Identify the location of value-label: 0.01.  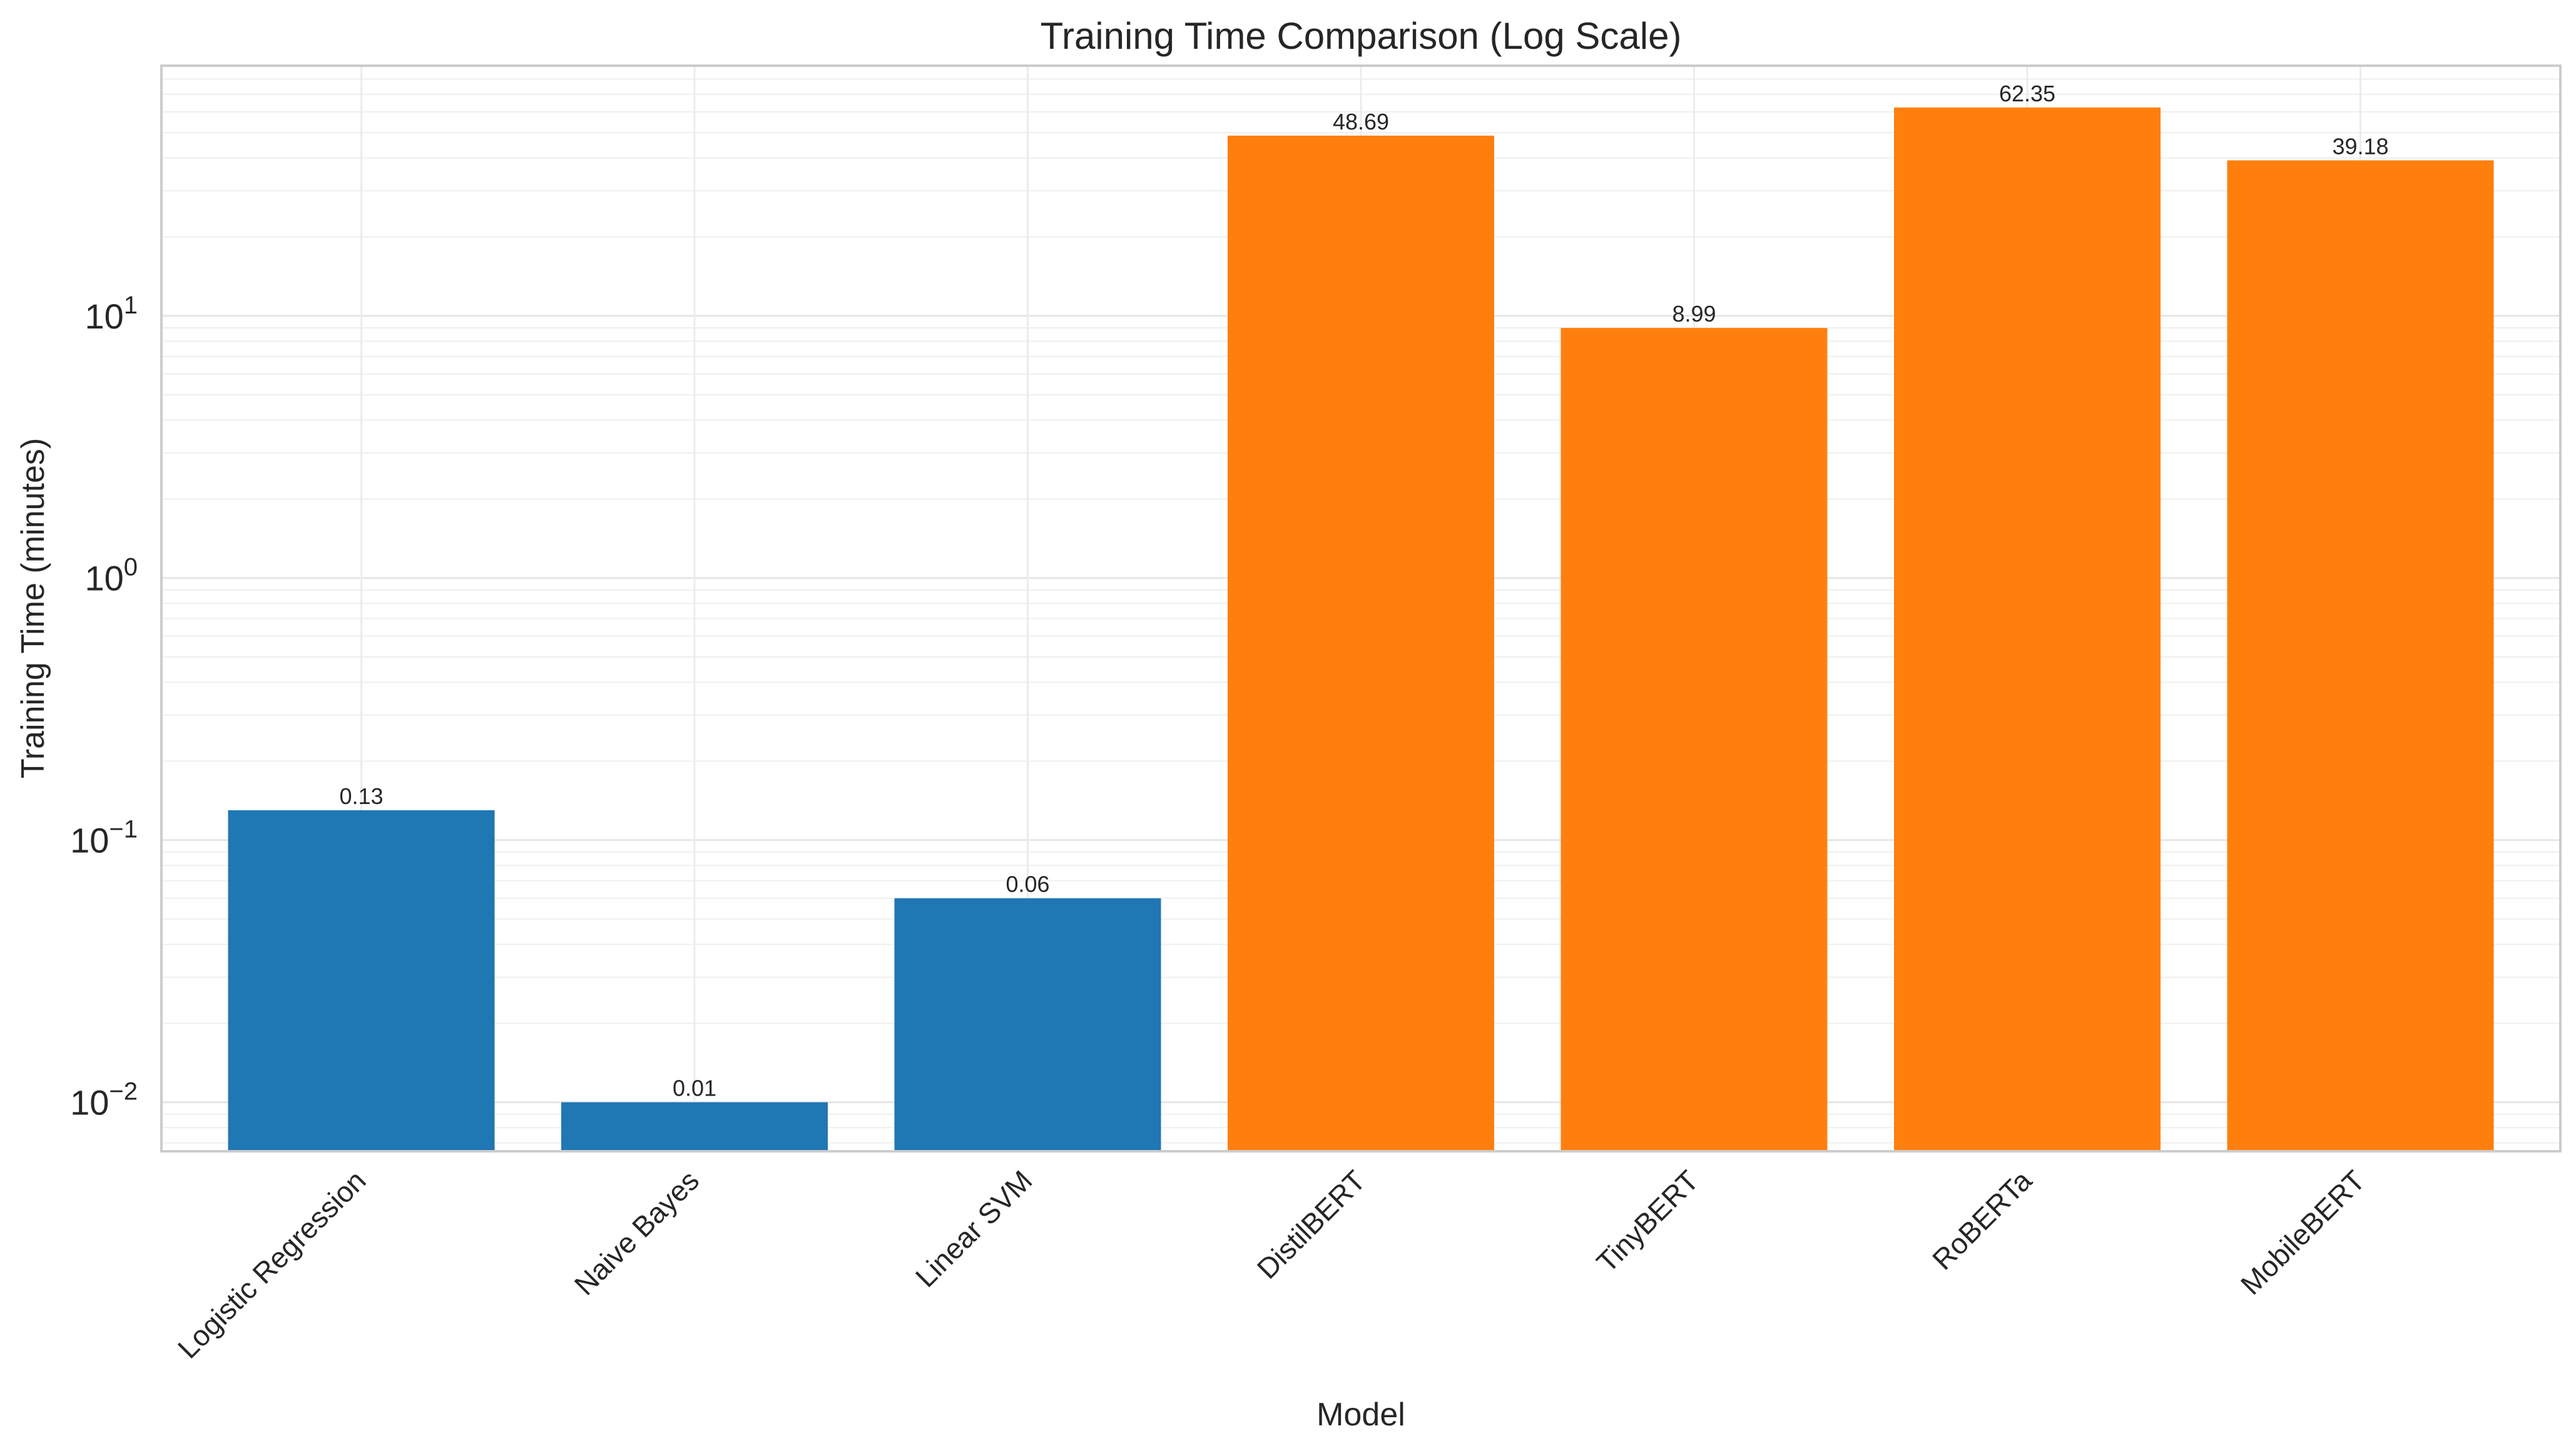
(695, 1088).